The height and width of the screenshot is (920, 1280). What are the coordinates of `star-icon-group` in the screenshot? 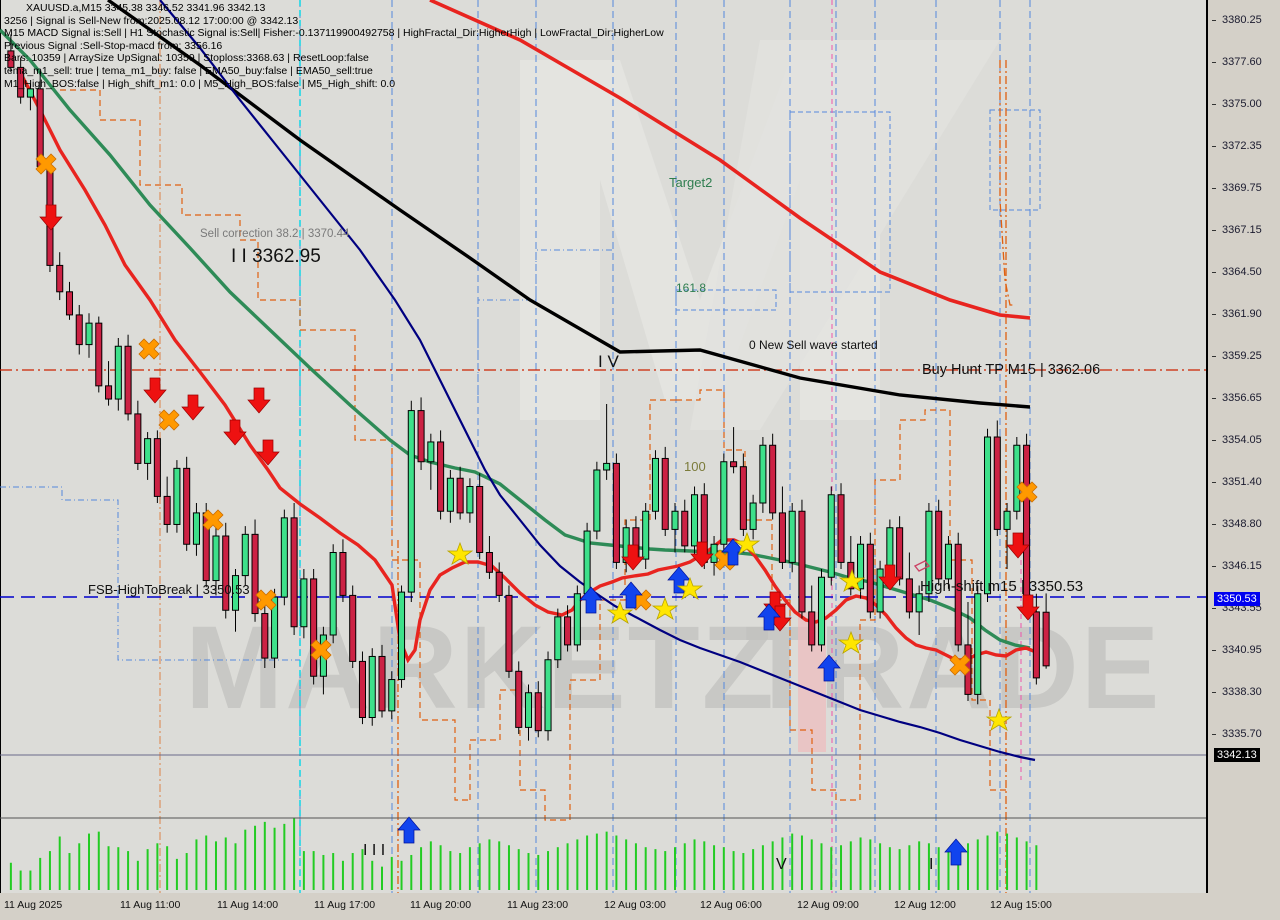 It's located at (729, 631).